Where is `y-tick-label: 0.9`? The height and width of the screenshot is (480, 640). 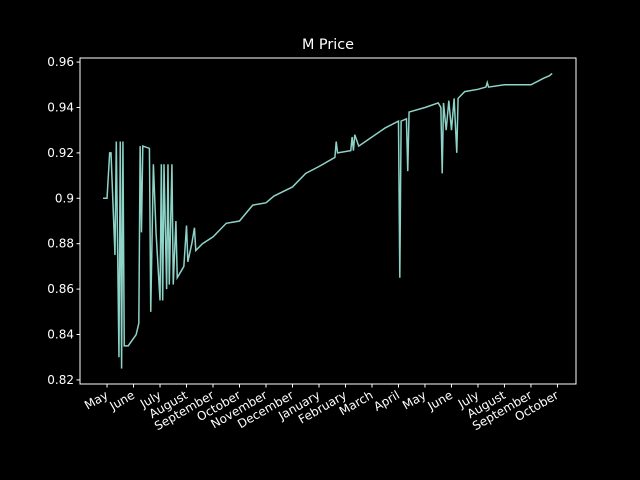 y-tick-label: 0.9 is located at coordinates (64, 198).